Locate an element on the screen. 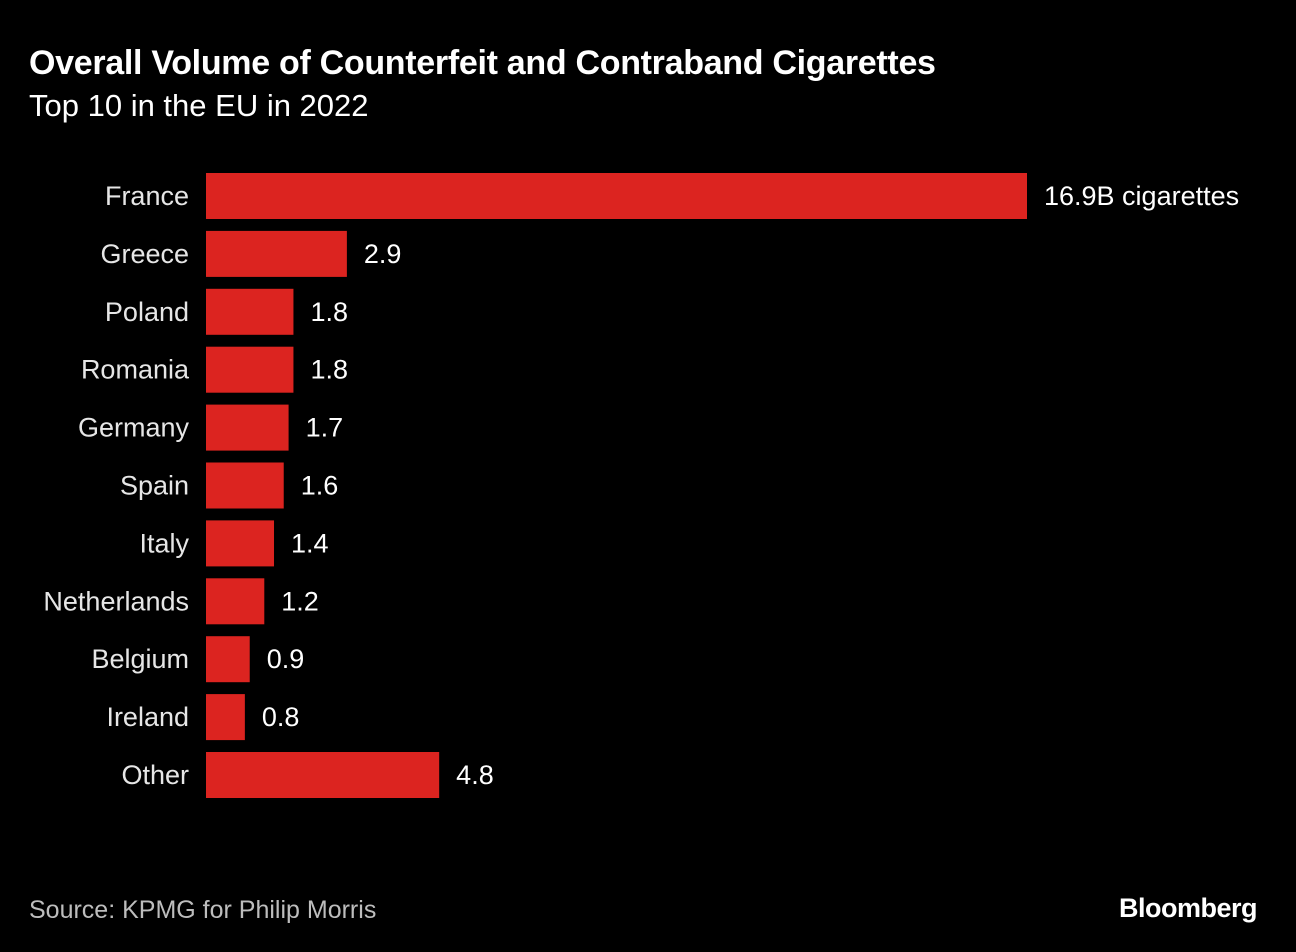 This screenshot has width=1296, height=952. category-label-netherlands: Netherlands is located at coordinates (116, 601).